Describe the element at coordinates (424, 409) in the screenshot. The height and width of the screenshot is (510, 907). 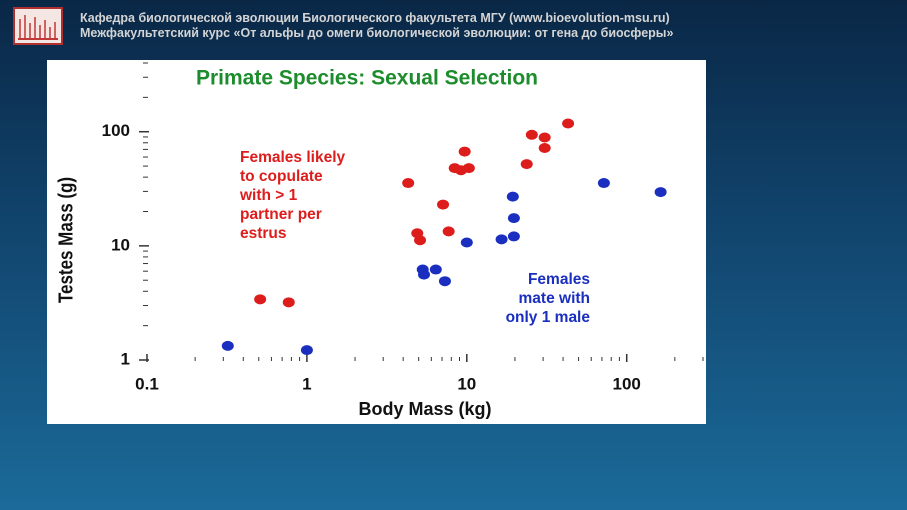
I see `x-axis-label: Body Mass (kg)` at that location.